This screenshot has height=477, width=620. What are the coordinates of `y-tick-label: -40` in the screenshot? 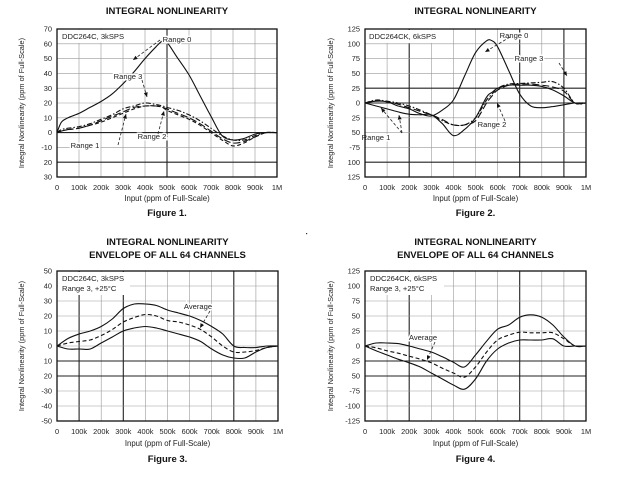 It's located at (46, 406).